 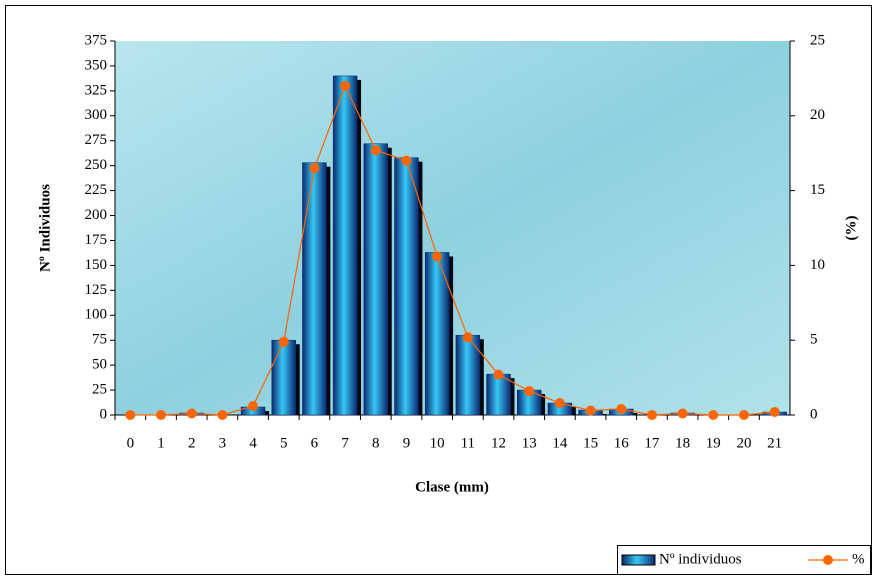 What do you see at coordinates (96, 215) in the screenshot?
I see `y-tick-label: 200` at bounding box center [96, 215].